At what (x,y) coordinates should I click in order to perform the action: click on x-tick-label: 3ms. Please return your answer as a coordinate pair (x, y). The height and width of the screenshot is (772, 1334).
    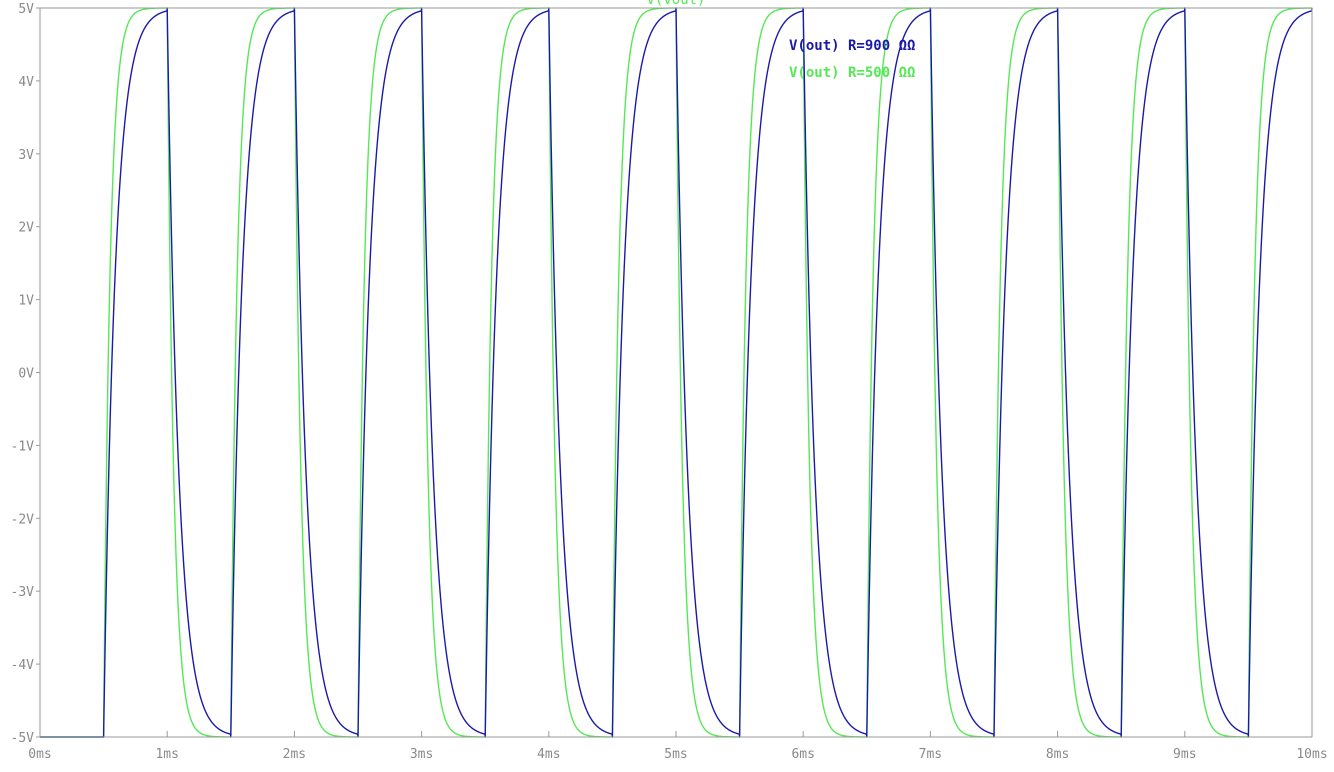
    Looking at the image, I should click on (421, 754).